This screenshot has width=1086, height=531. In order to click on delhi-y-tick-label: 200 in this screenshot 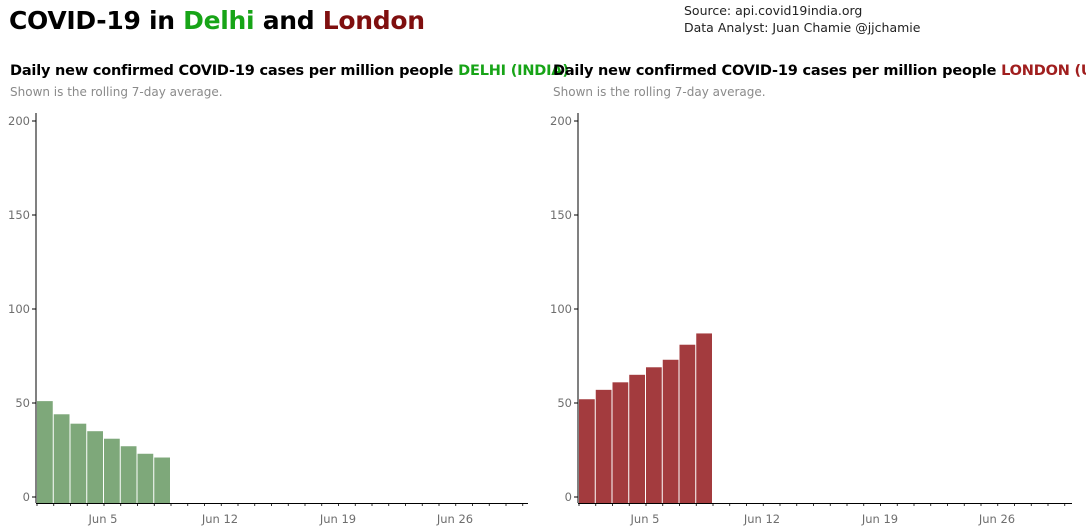, I will do `click(19, 121)`.